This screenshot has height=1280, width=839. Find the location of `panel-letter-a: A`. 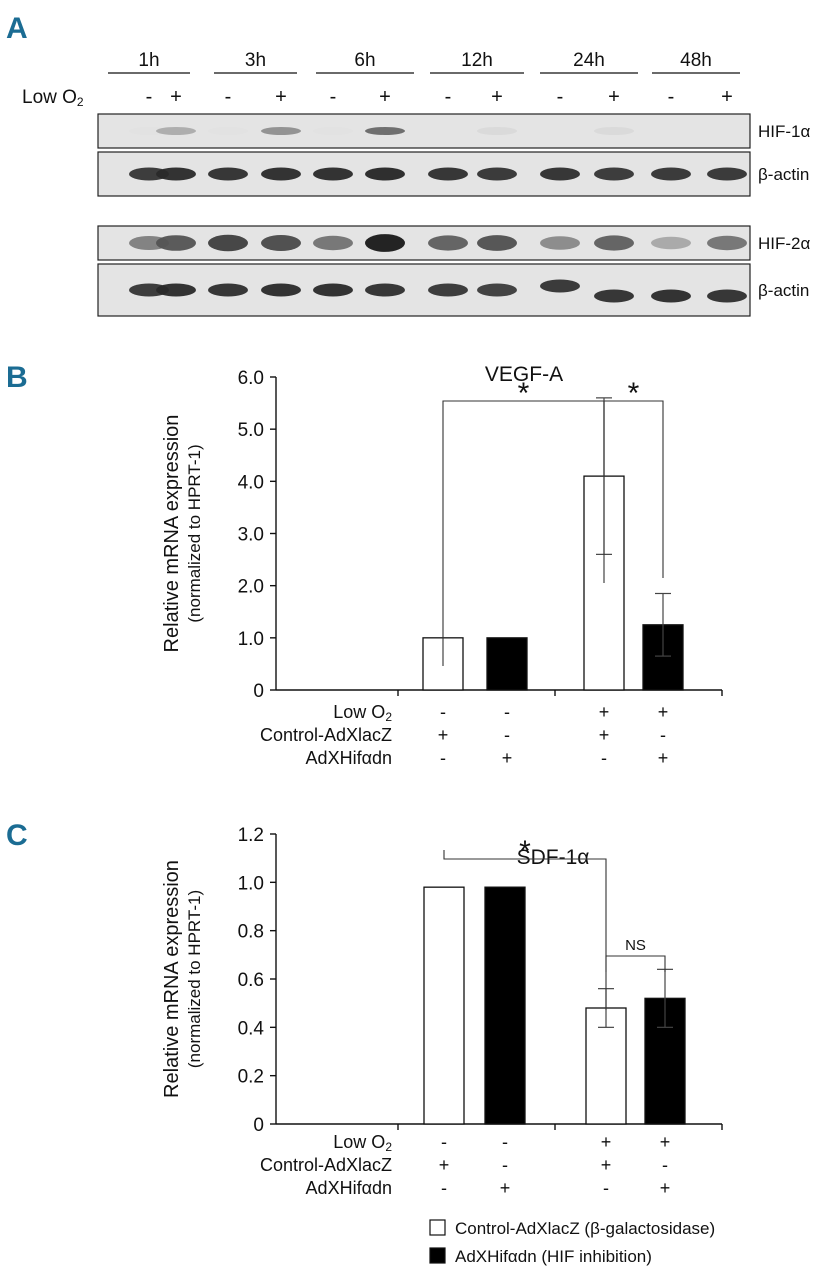

panel-letter-a: A is located at coordinates (17, 28).